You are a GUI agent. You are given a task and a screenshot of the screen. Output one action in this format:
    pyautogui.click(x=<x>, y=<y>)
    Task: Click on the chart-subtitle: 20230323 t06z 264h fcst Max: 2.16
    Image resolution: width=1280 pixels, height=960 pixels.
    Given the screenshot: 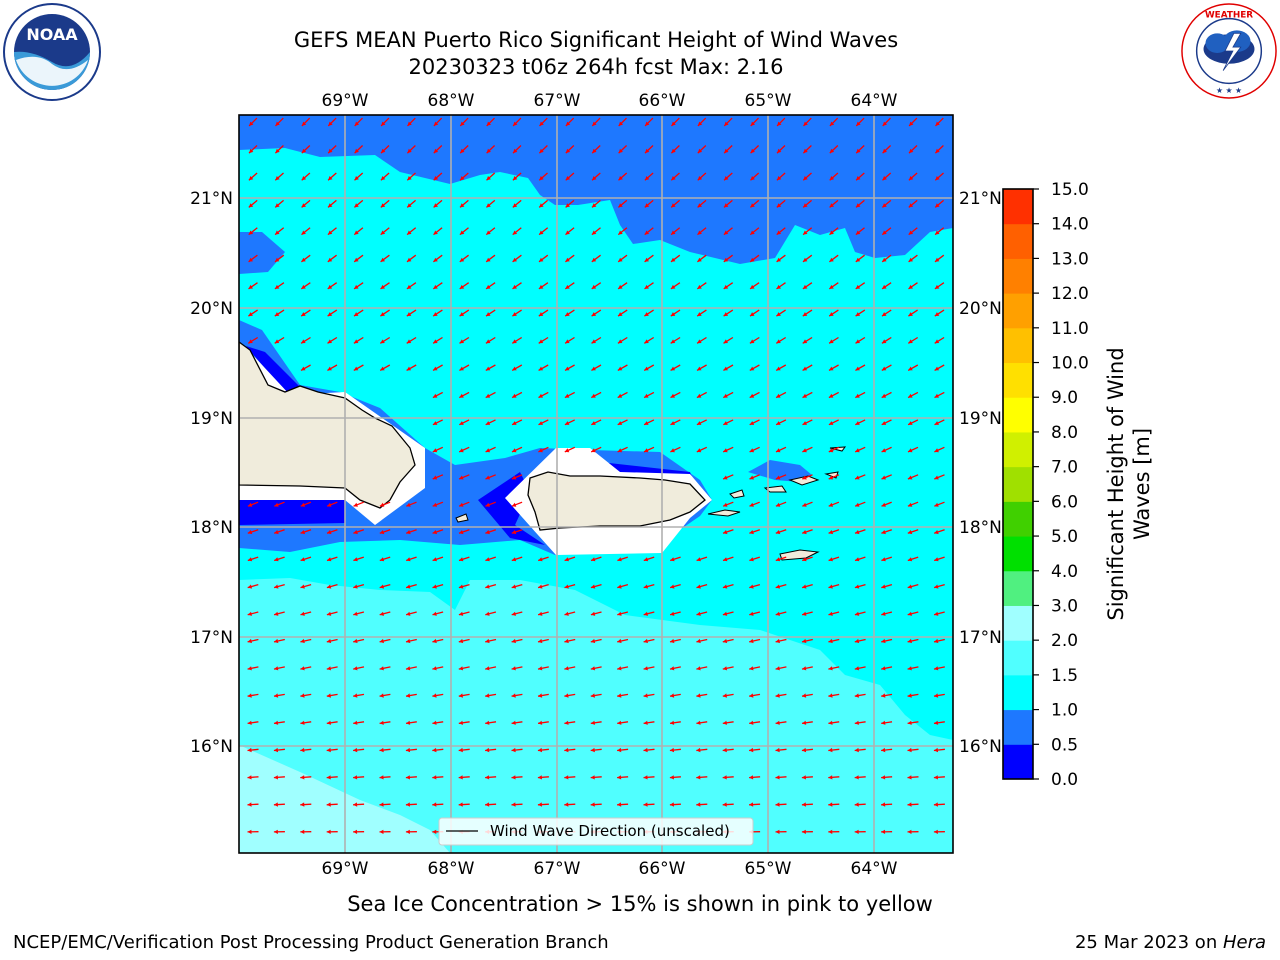 What is the action you would take?
    pyautogui.click(x=596, y=67)
    